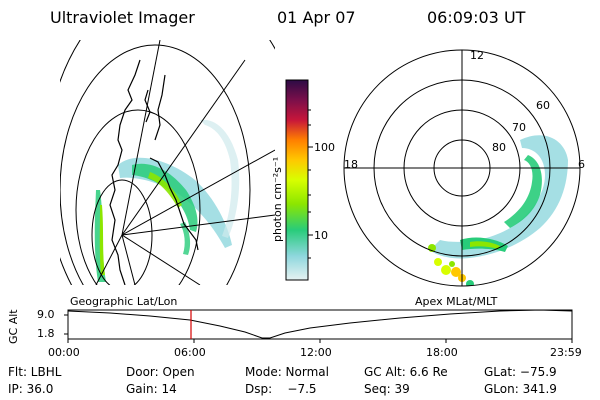 The image size is (600, 400). I want to click on polar-label-6: 6, so click(581, 164).